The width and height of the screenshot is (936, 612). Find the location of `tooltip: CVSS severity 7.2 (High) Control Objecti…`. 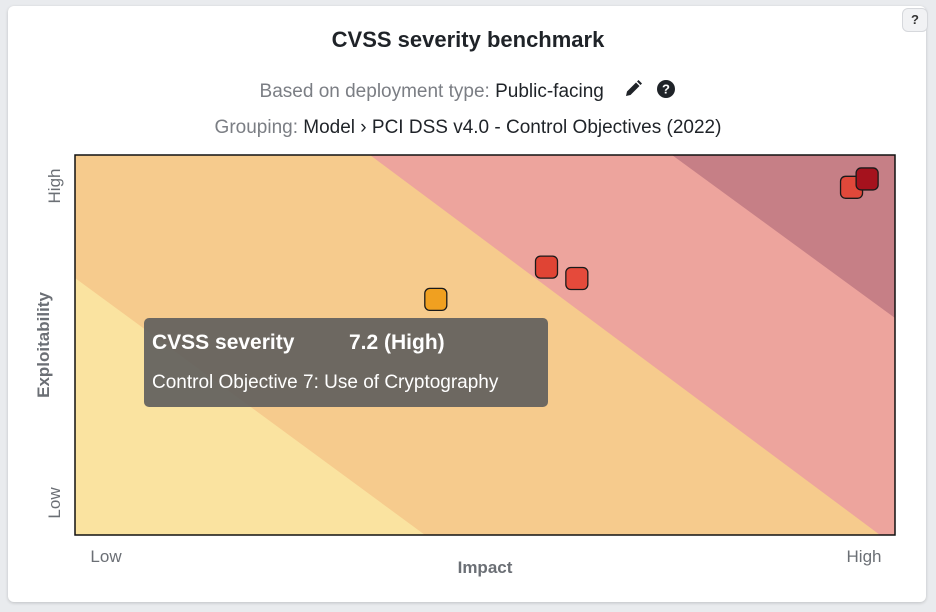

tooltip: CVSS severity 7.2 (High) Control Objecti… is located at coordinates (346, 362).